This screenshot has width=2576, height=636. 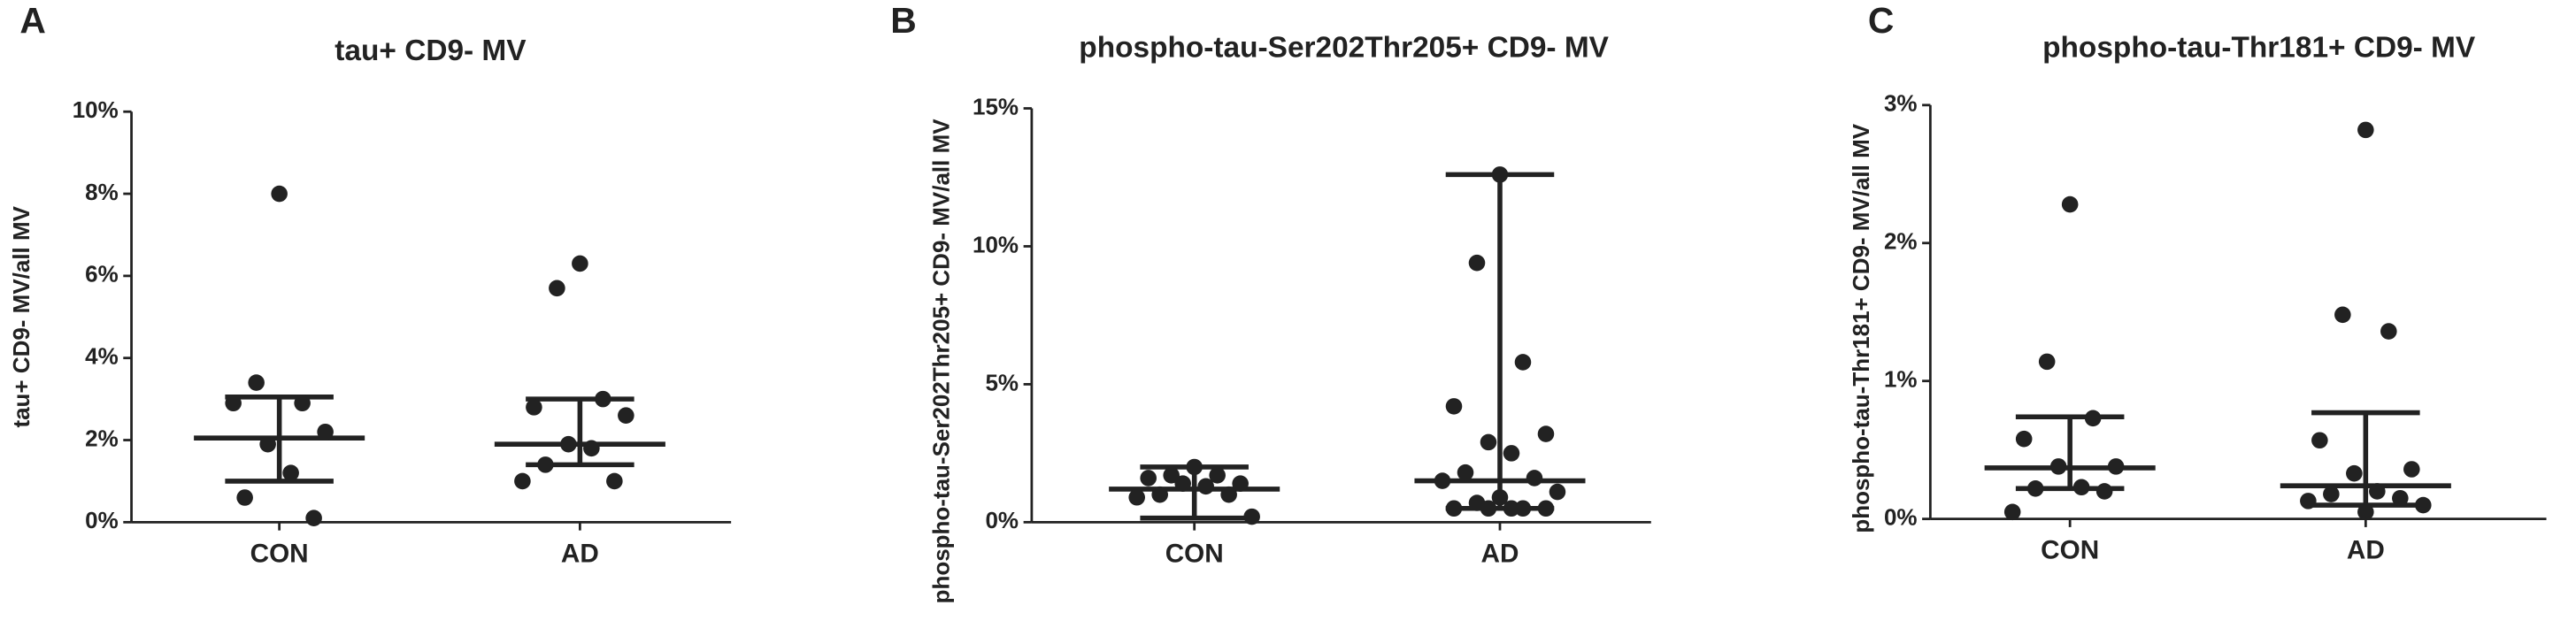 What do you see at coordinates (1901, 103) in the screenshot?
I see `y-tick-label: 3%` at bounding box center [1901, 103].